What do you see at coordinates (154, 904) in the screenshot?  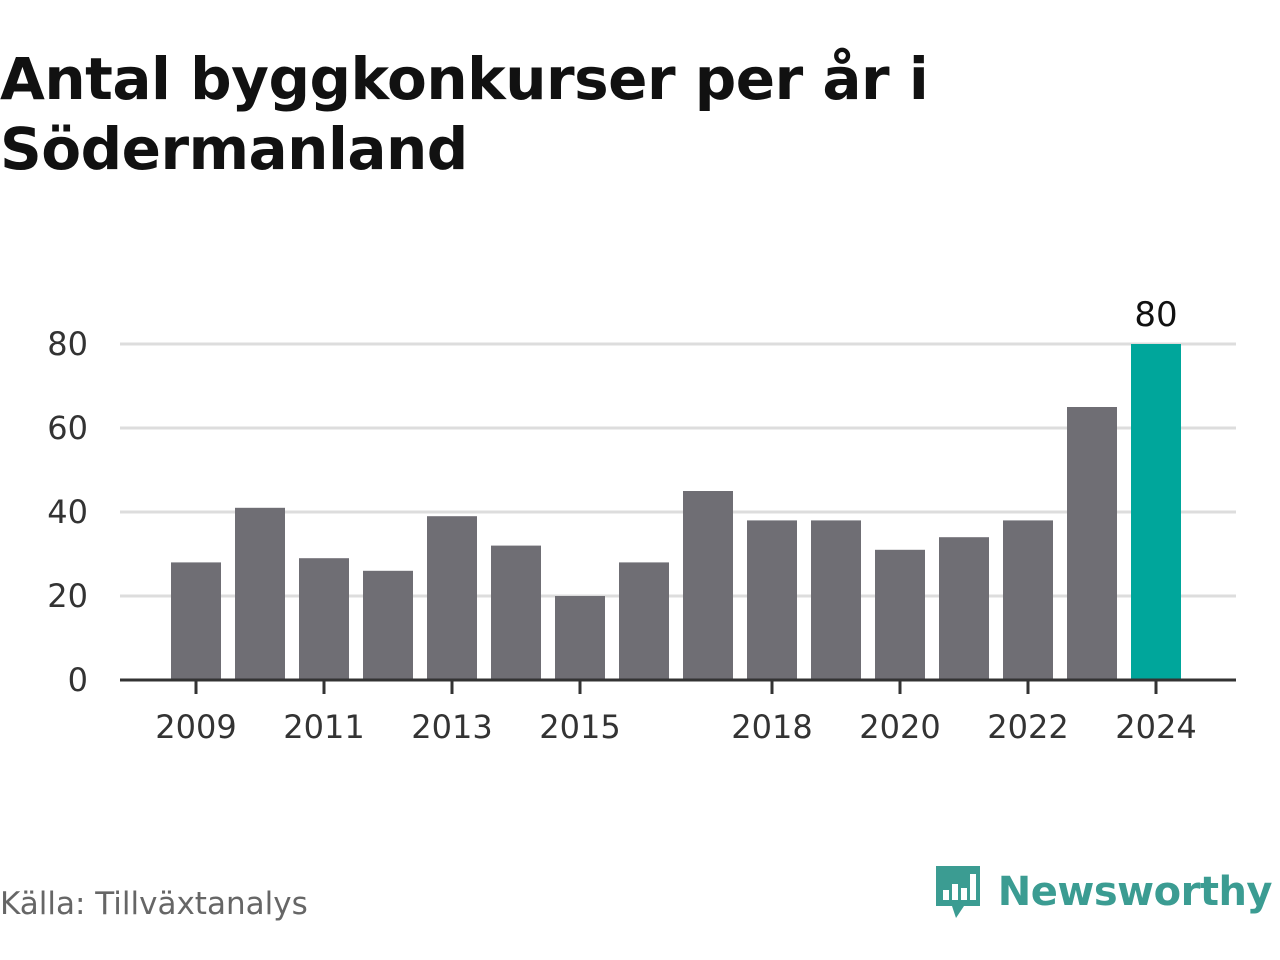 I see `source-note: Källa: Tillväxtanalys` at bounding box center [154, 904].